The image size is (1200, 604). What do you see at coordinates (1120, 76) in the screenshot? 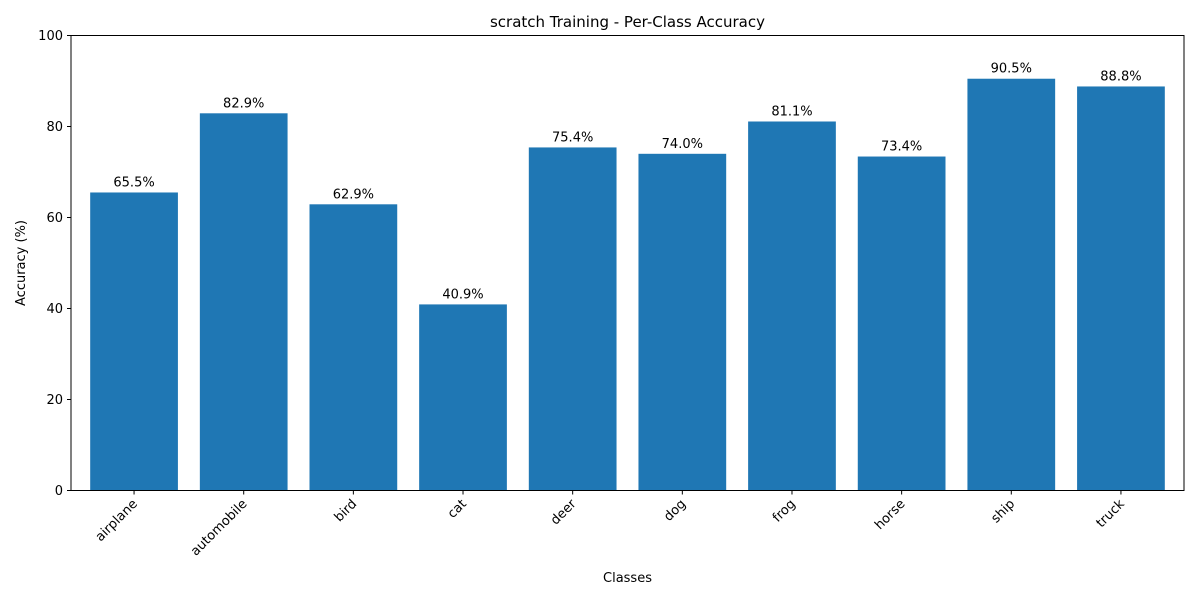
I see `bar-value-label: 88.8%` at bounding box center [1120, 76].